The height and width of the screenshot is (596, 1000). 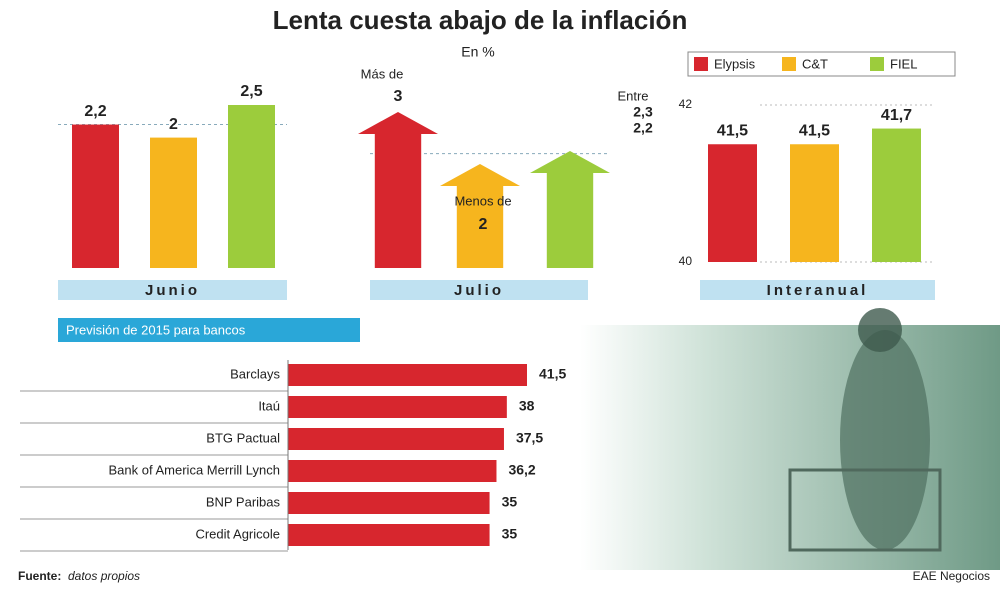 I want to click on category-label: Barclays, so click(x=255, y=373).